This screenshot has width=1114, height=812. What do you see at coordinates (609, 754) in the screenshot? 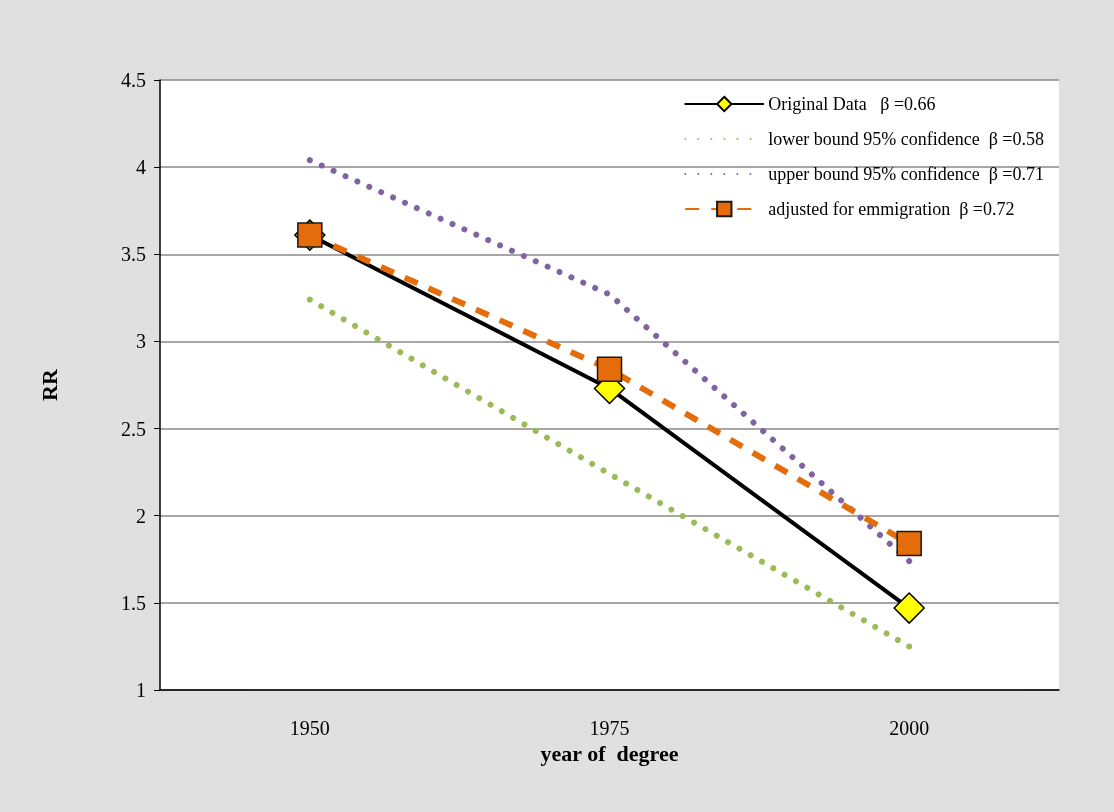
I see `x-axis-title: year of degree` at bounding box center [609, 754].